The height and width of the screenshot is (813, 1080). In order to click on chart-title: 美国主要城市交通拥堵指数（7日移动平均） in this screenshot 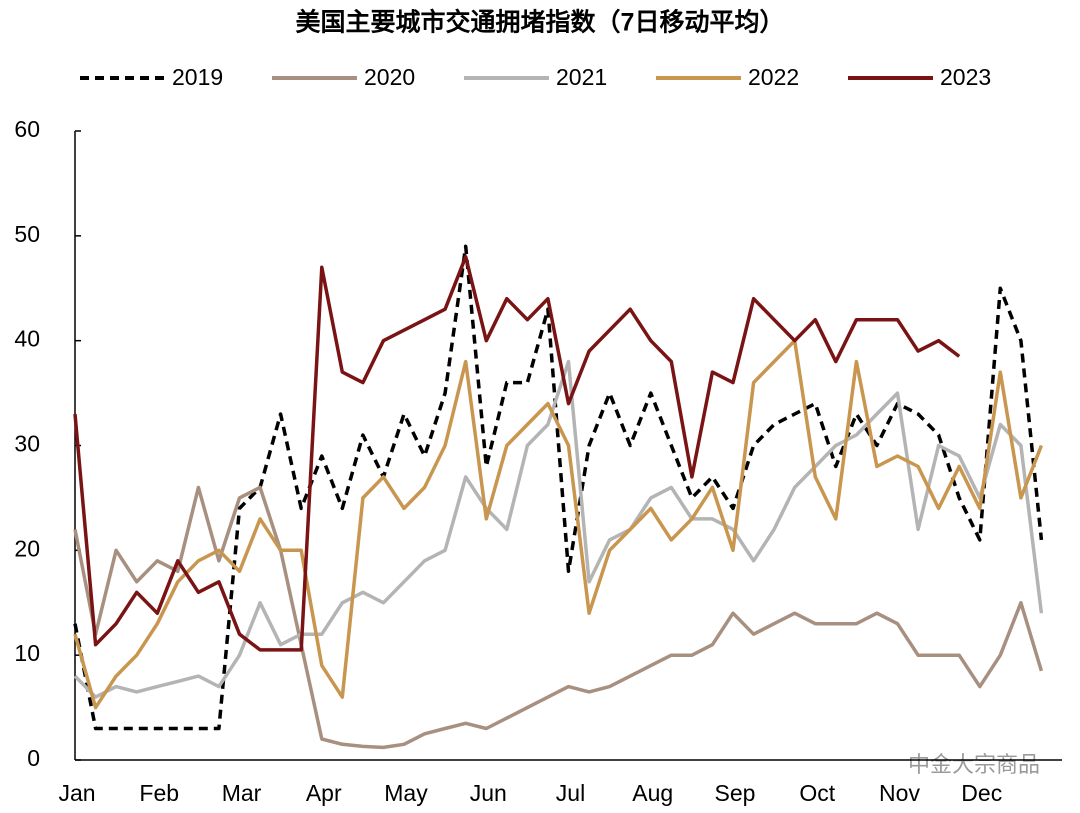, I will do `click(540, 22)`.